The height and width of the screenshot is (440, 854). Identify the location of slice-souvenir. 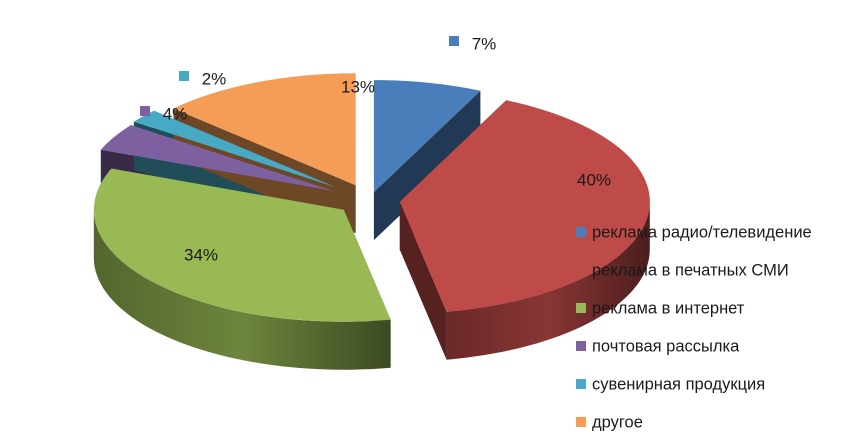
(235, 149).